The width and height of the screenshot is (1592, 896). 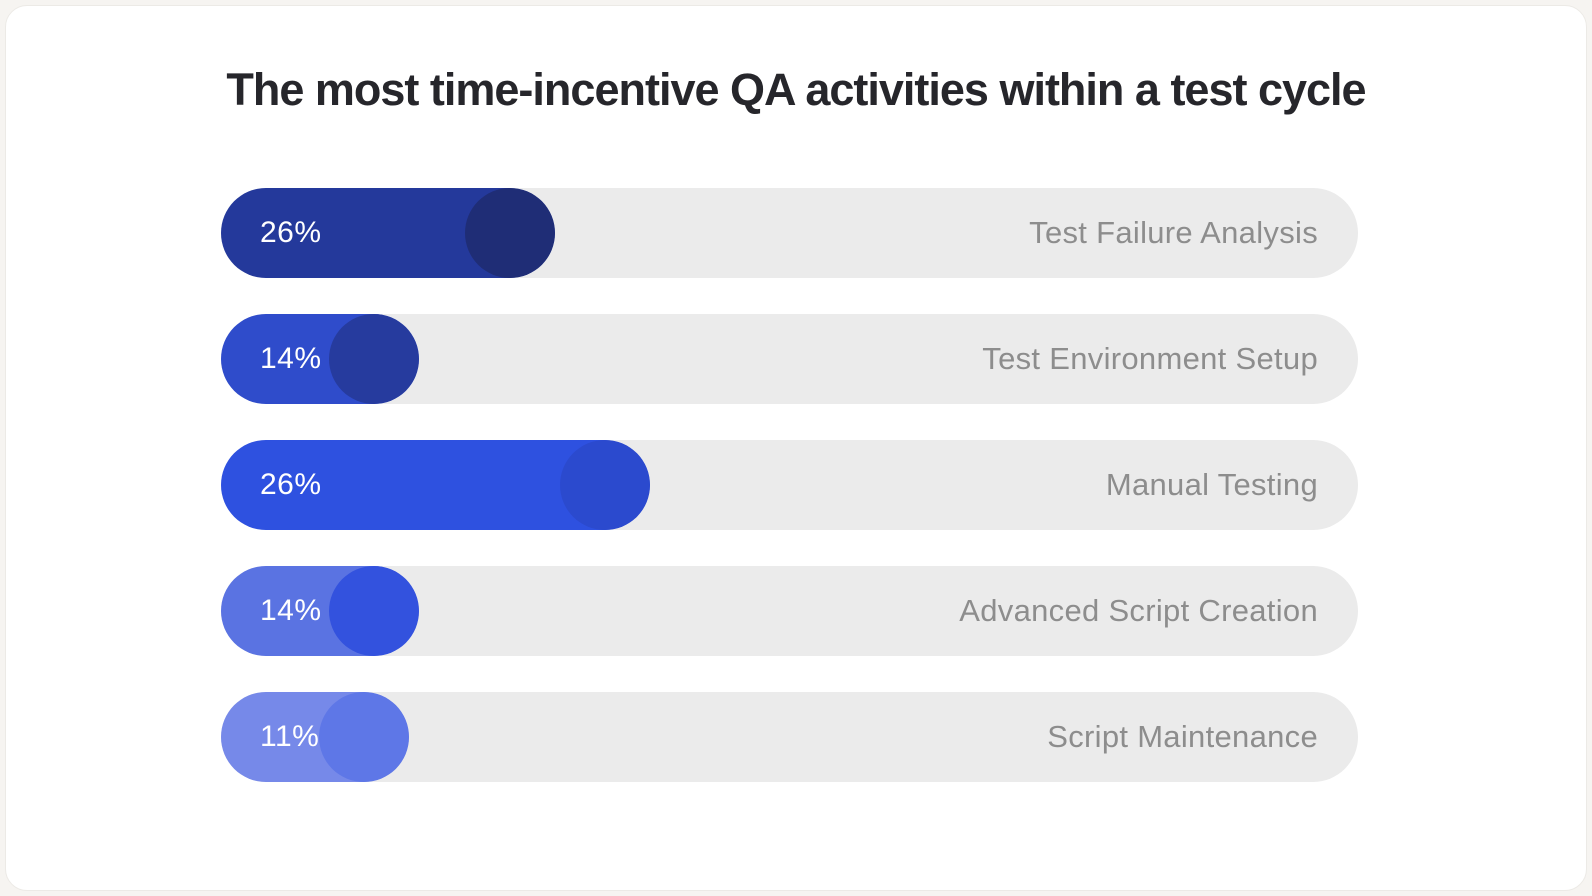 What do you see at coordinates (789, 233) in the screenshot?
I see `bar-row: Test Failure Analysis 26%` at bounding box center [789, 233].